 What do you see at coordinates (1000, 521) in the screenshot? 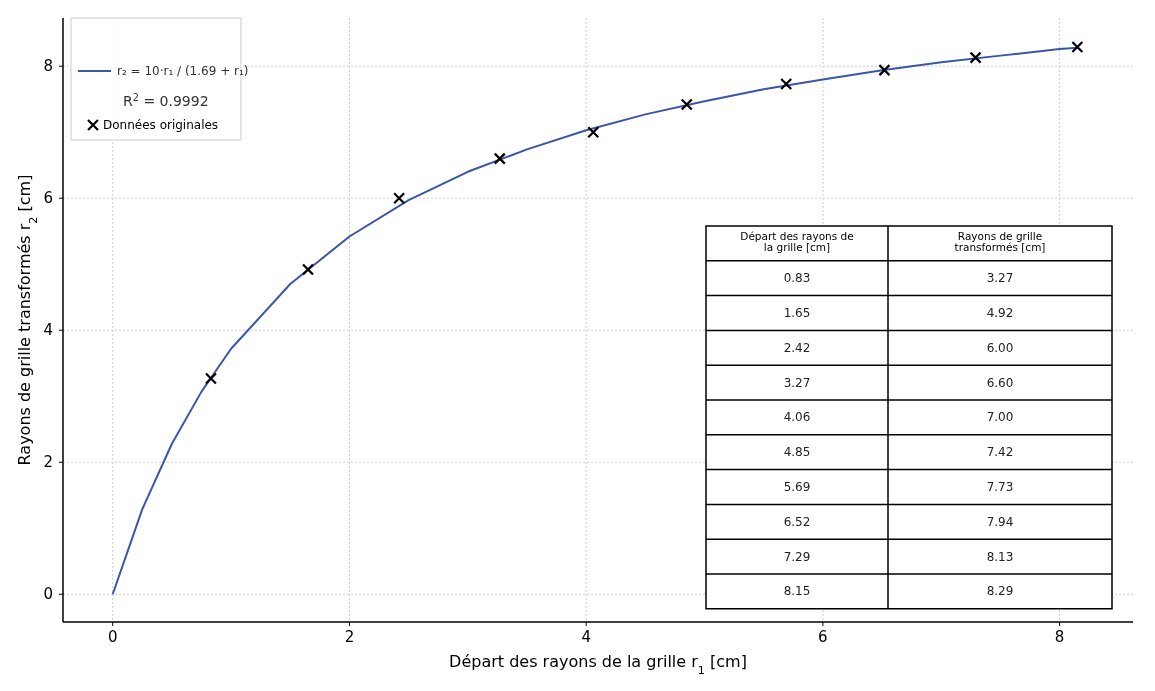
I see `annotation: 7.94` at bounding box center [1000, 521].